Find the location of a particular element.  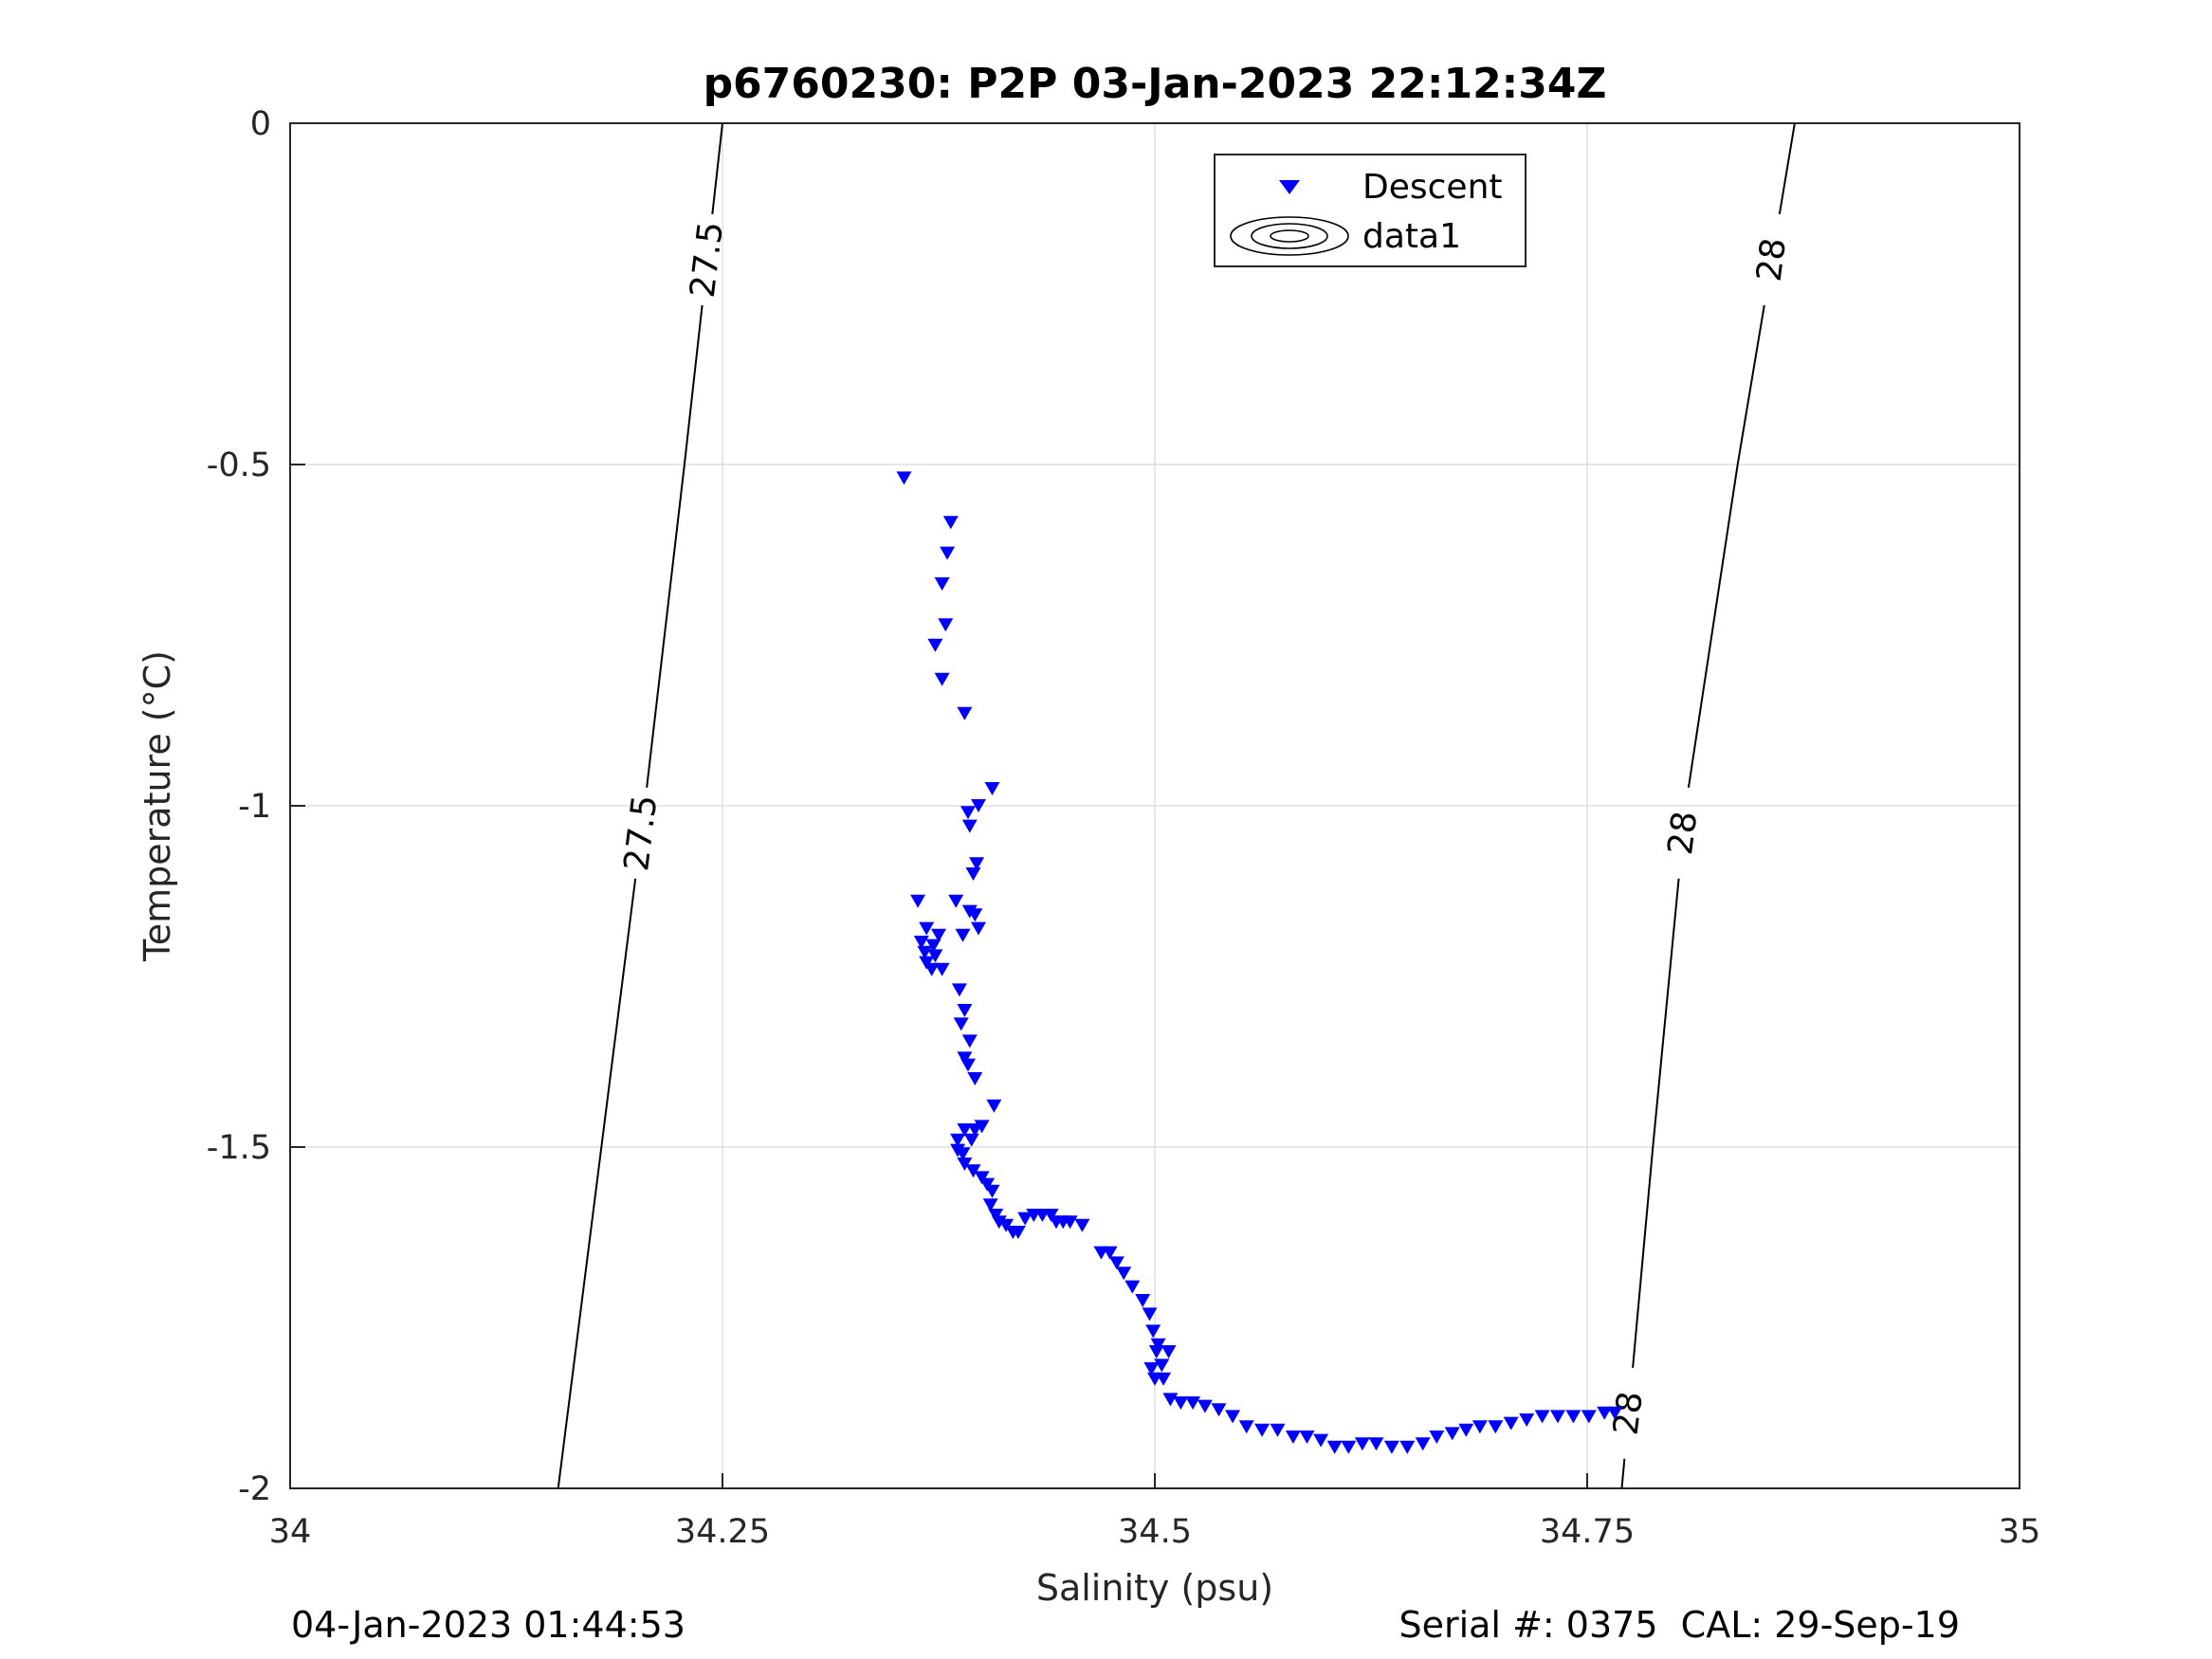

x-tick-label: 34.5 is located at coordinates (1155, 1532).